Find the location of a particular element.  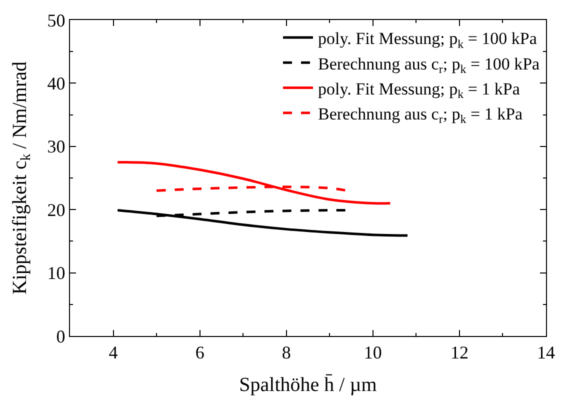

x-tick-label: 8 is located at coordinates (286, 352).